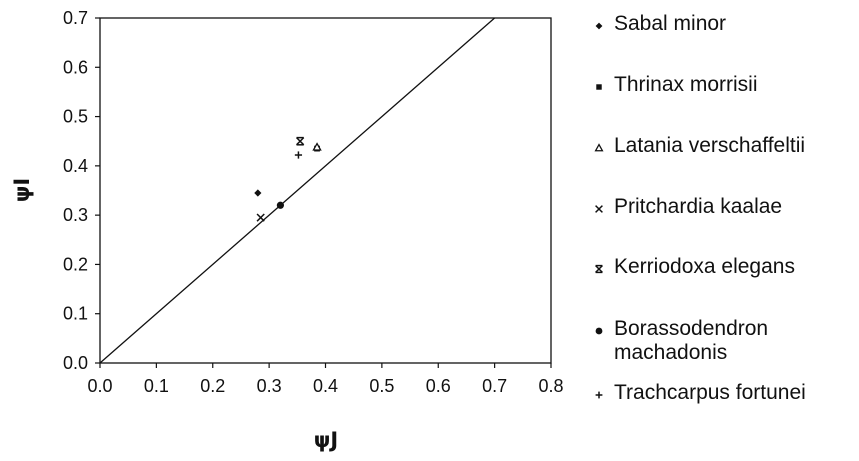 The width and height of the screenshot is (859, 461). I want to click on y-tick-label: 0.7, so click(75, 18).